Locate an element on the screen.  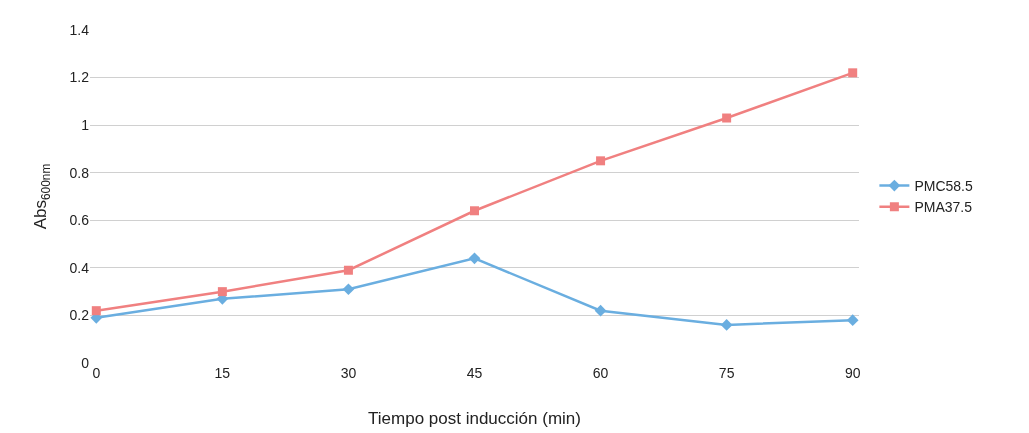
x-tick-label: 90 is located at coordinates (852, 373).